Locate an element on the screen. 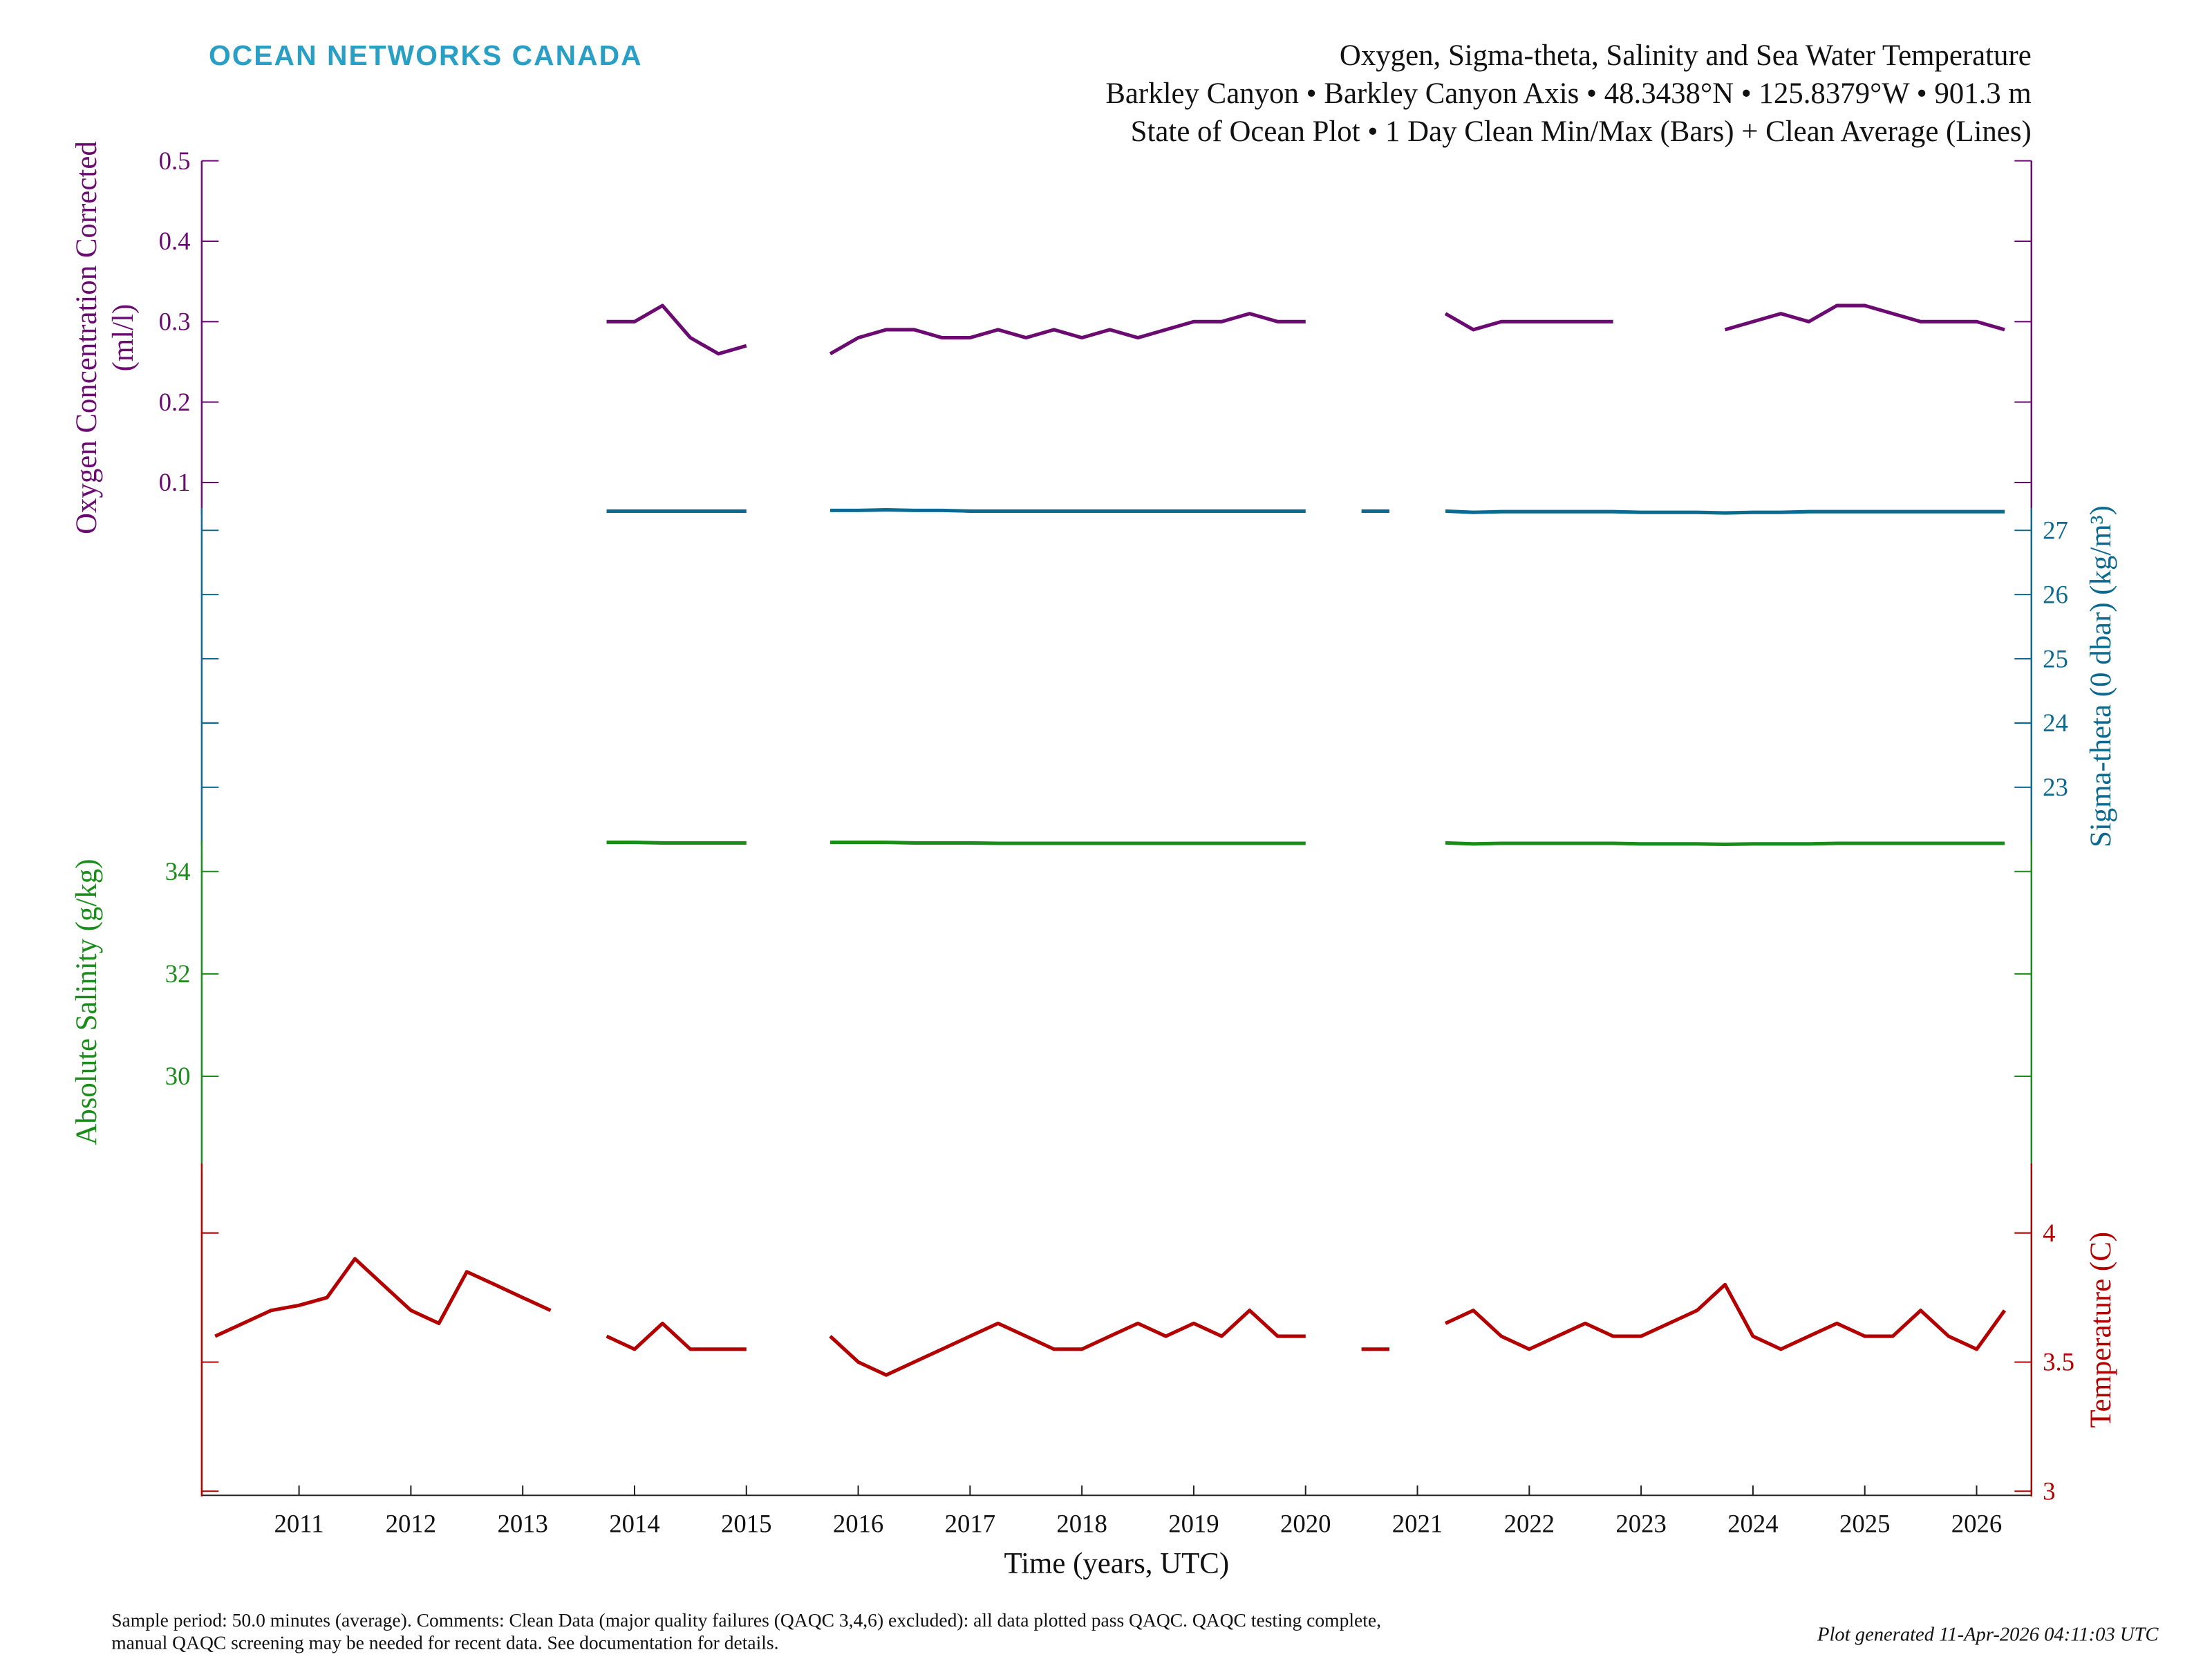 The width and height of the screenshot is (2212, 1659). x-tick-label: 2015 is located at coordinates (746, 1523).